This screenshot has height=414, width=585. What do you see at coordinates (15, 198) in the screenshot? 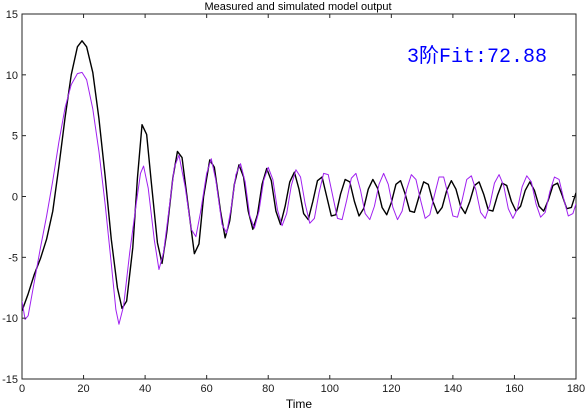
I see `y-tick-label: 0` at bounding box center [15, 198].